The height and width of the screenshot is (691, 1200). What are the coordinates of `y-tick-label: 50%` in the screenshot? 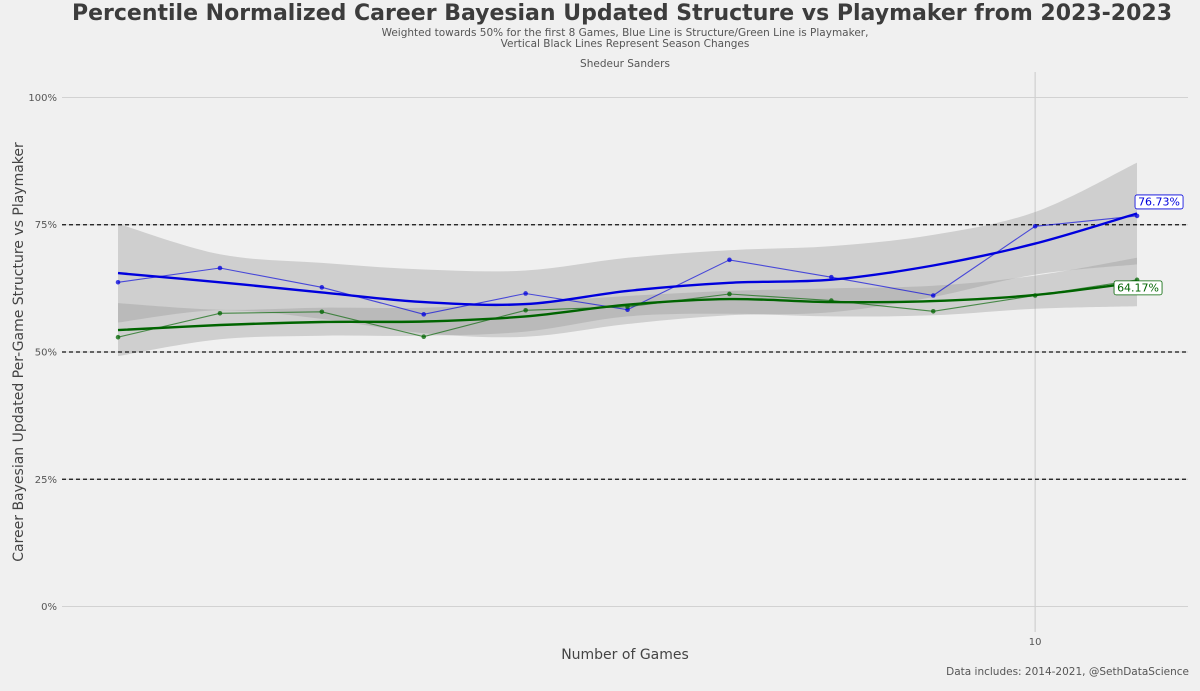 It's located at (46, 353).